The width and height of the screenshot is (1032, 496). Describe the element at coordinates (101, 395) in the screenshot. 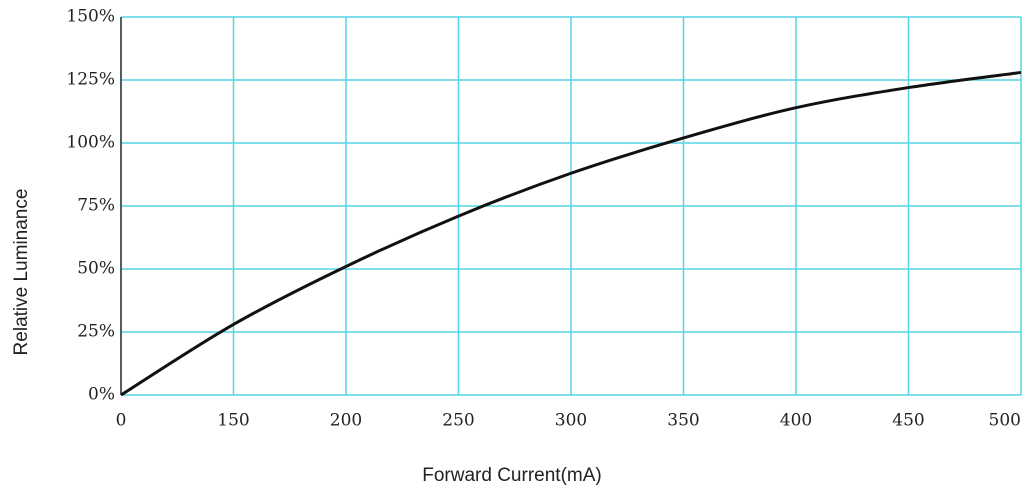

I see `y-tick-label: 0%` at that location.